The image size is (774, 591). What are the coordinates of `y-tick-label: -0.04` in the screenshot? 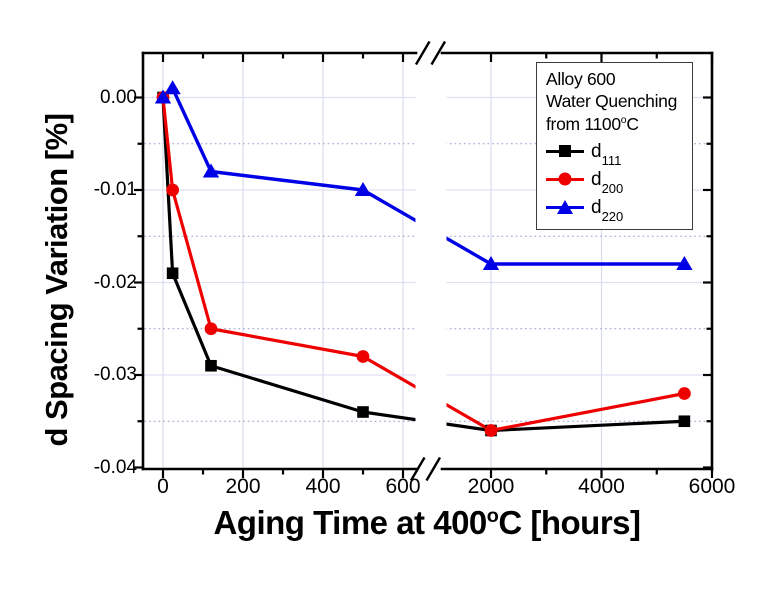 It's located at (115, 467).